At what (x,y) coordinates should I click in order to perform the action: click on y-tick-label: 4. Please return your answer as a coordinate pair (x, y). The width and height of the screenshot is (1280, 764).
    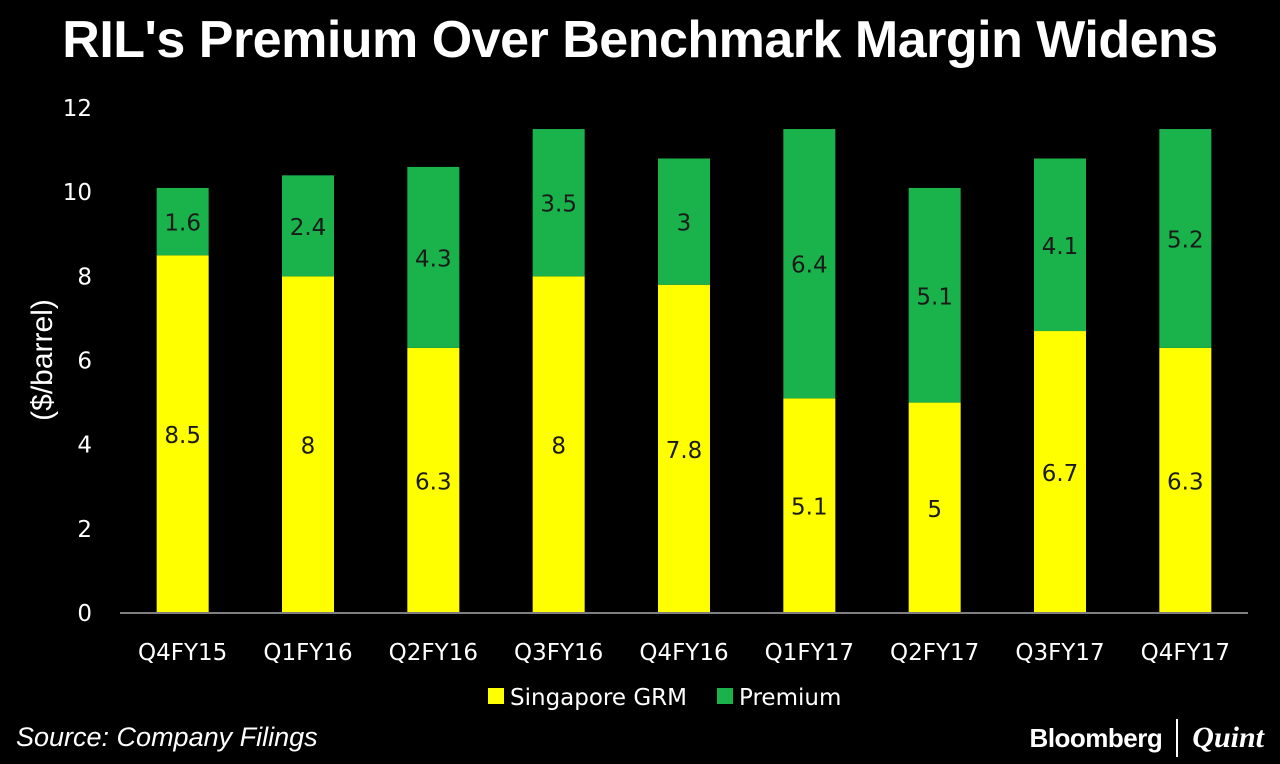
    Looking at the image, I should click on (84, 446).